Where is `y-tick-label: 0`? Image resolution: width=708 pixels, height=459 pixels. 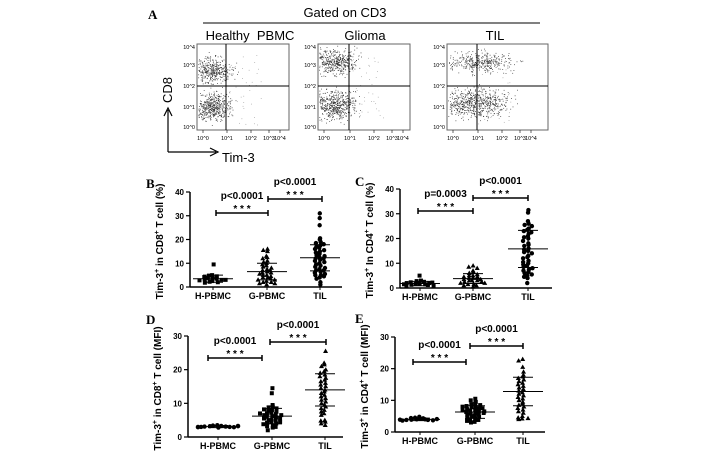
y-tick-label: 0 is located at coordinates (180, 437).